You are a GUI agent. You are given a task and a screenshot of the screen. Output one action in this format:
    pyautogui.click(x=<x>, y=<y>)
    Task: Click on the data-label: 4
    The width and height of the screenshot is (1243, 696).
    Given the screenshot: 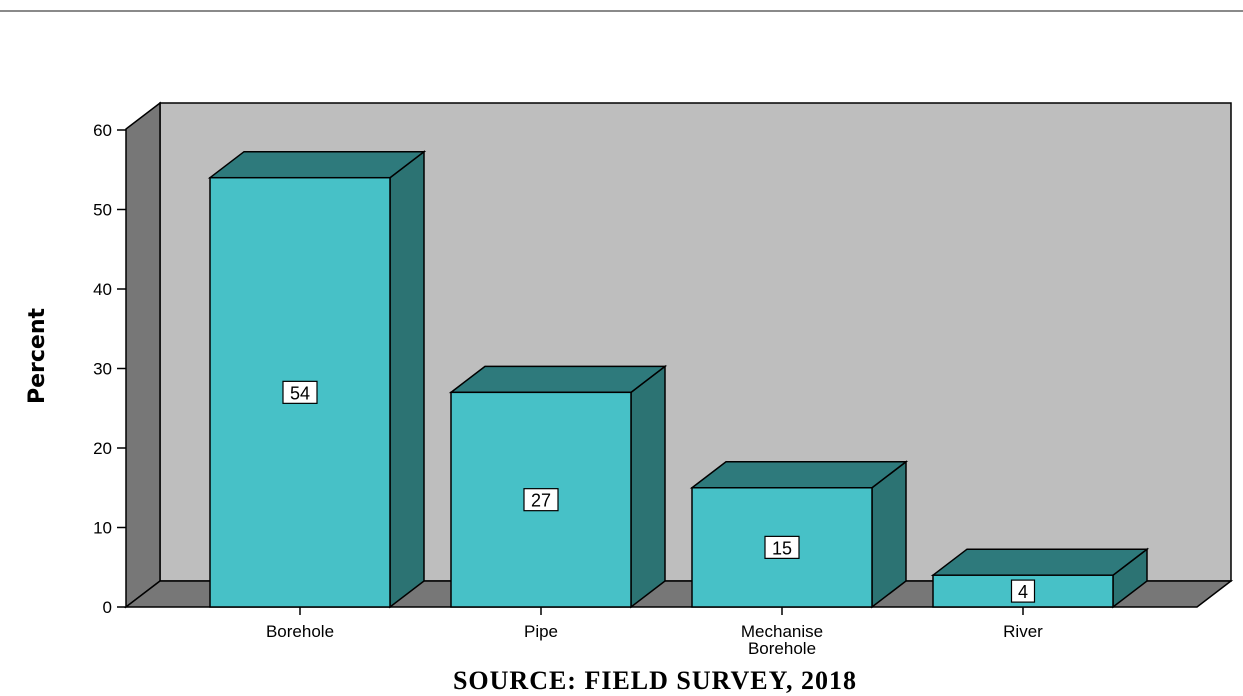 What is the action you would take?
    pyautogui.click(x=1023, y=592)
    